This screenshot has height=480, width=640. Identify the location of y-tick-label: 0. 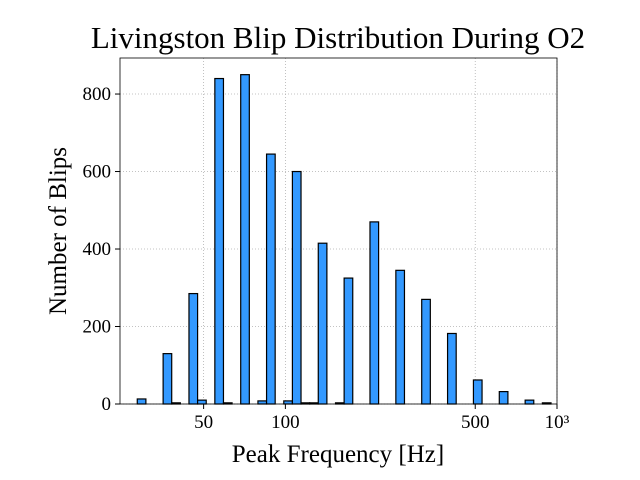
(107, 404).